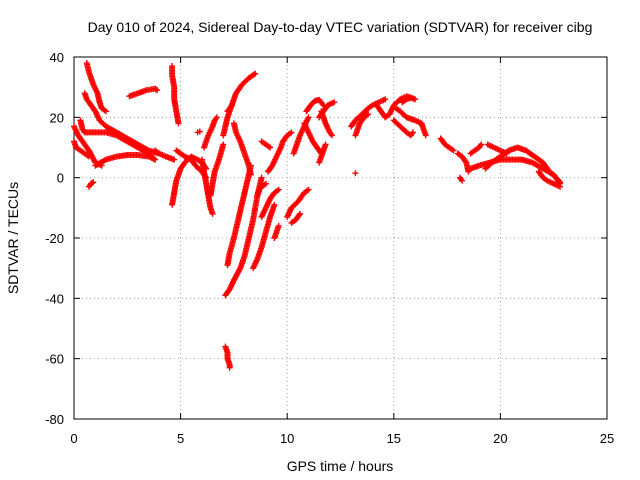 The image size is (640, 480). Describe the element at coordinates (54, 238) in the screenshot. I see `y-tick-label: -20` at that location.